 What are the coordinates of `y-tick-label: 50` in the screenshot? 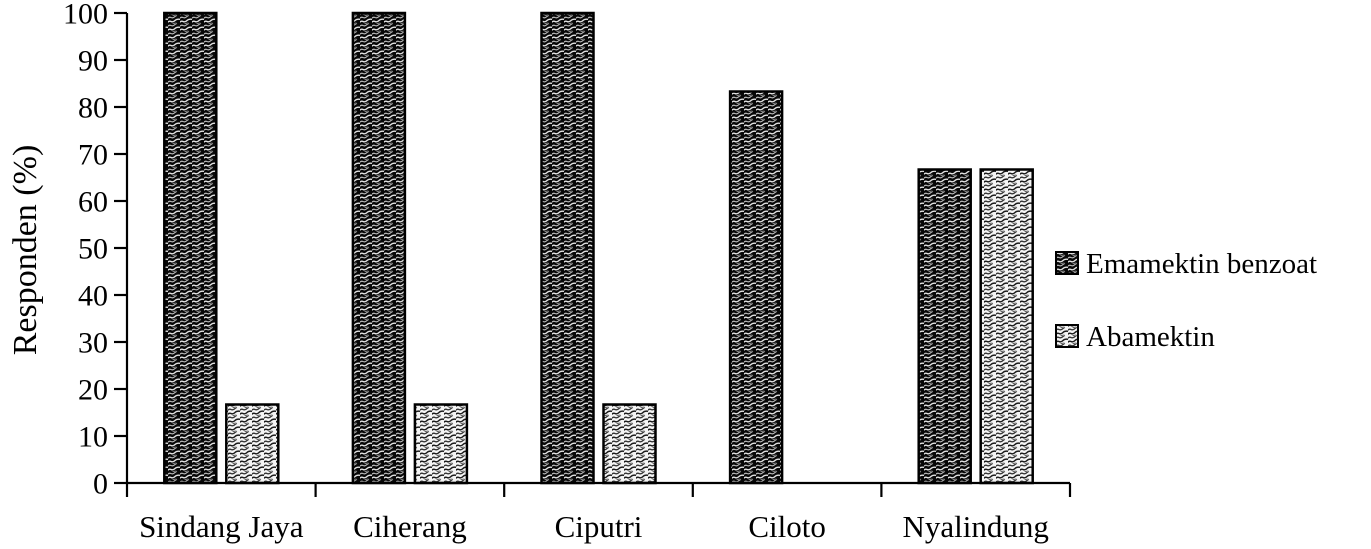 It's located at (93, 249).